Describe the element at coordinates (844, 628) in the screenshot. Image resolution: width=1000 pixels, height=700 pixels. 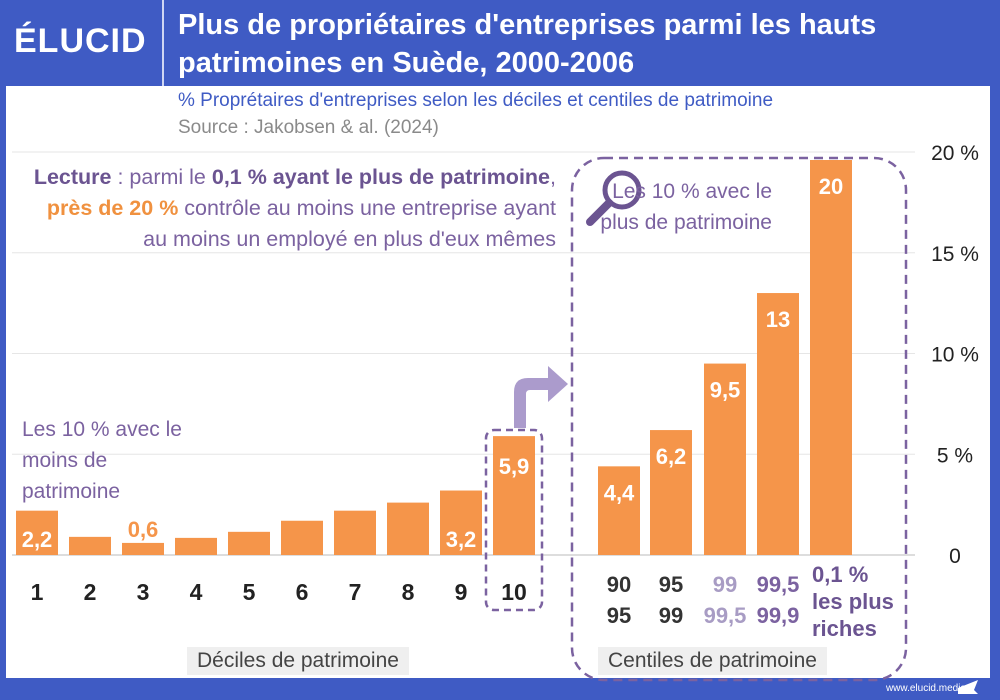
I see `centile-tick-label: riches` at that location.